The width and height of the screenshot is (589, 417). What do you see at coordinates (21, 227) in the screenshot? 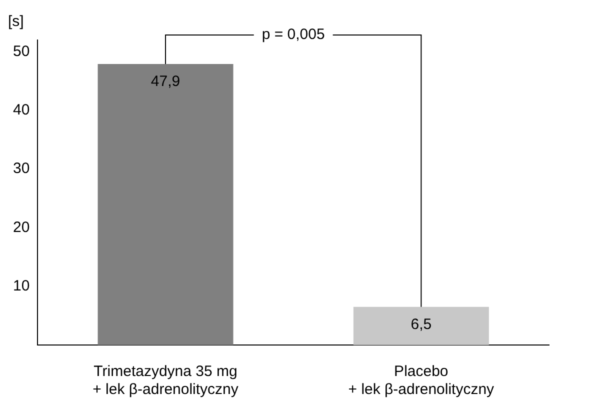
I see `y-tick-label: 20` at bounding box center [21, 227].